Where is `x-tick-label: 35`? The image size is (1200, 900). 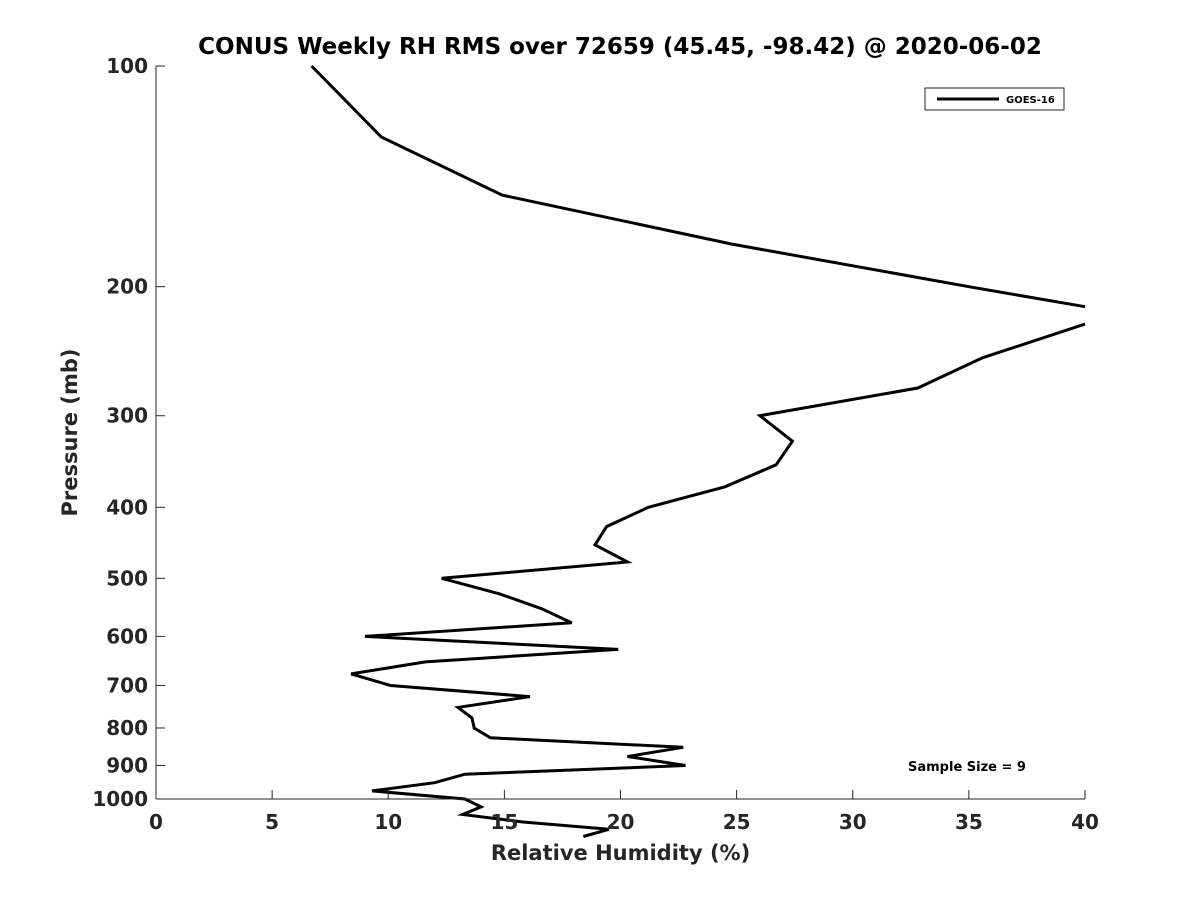 x-tick-label: 35 is located at coordinates (969, 822).